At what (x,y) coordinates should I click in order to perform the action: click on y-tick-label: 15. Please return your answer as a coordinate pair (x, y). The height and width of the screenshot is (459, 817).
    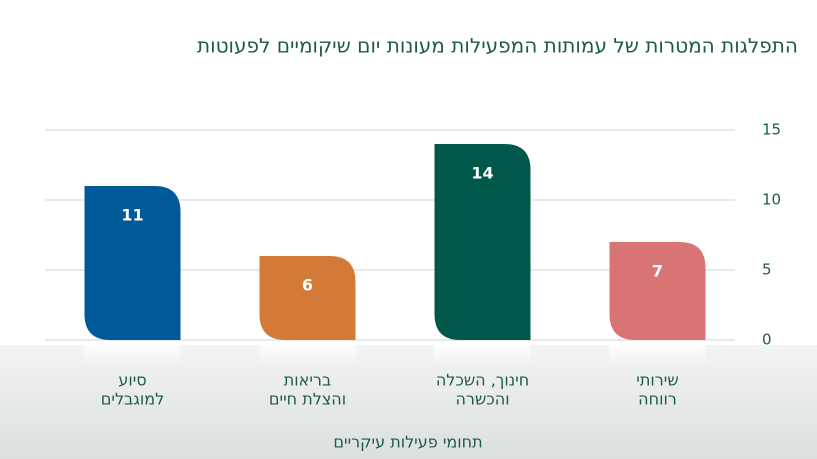
    Looking at the image, I should click on (771, 130).